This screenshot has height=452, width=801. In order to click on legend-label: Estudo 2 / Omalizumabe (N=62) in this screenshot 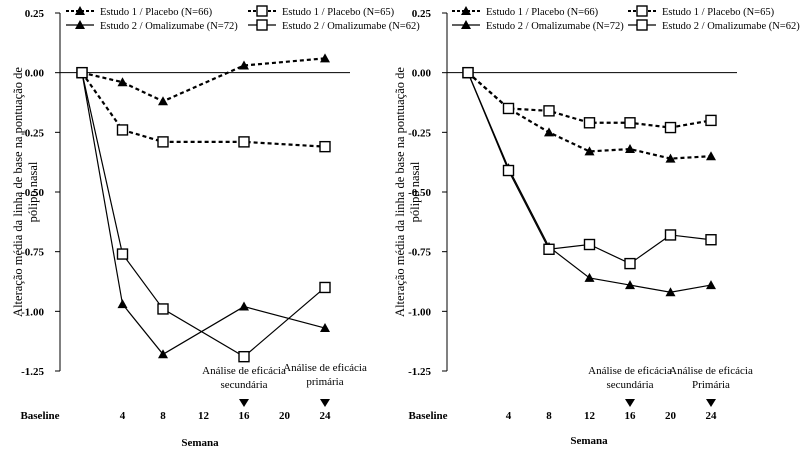, I will do `click(731, 26)`.